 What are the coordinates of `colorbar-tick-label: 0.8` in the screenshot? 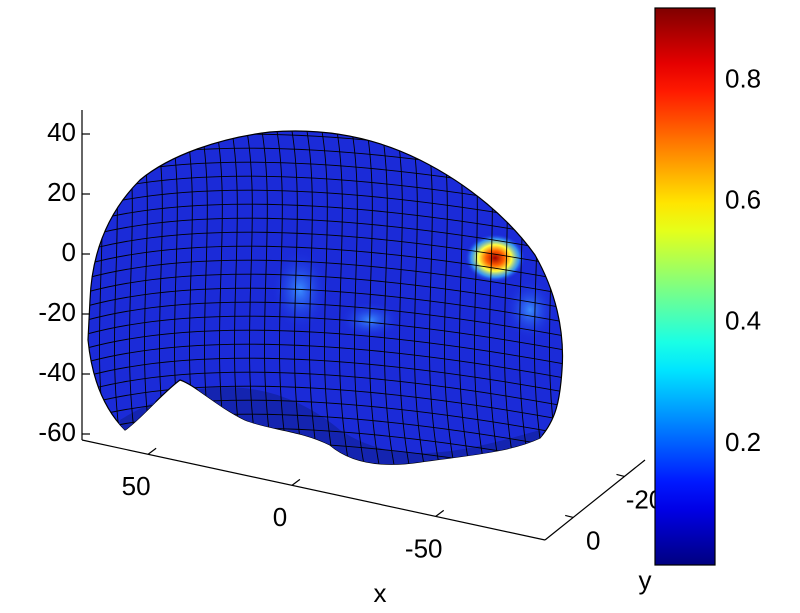 It's located at (743, 79).